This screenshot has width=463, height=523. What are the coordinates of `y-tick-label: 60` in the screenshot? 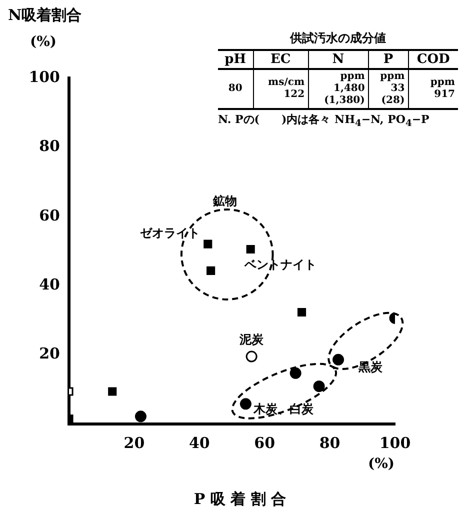 It's located at (49, 215).